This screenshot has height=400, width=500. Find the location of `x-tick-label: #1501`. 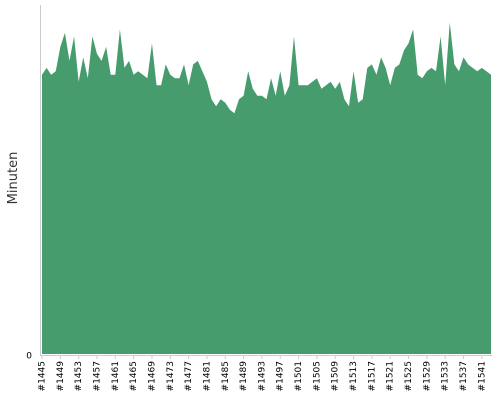

x-tick-label: #1501 is located at coordinates (299, 376).